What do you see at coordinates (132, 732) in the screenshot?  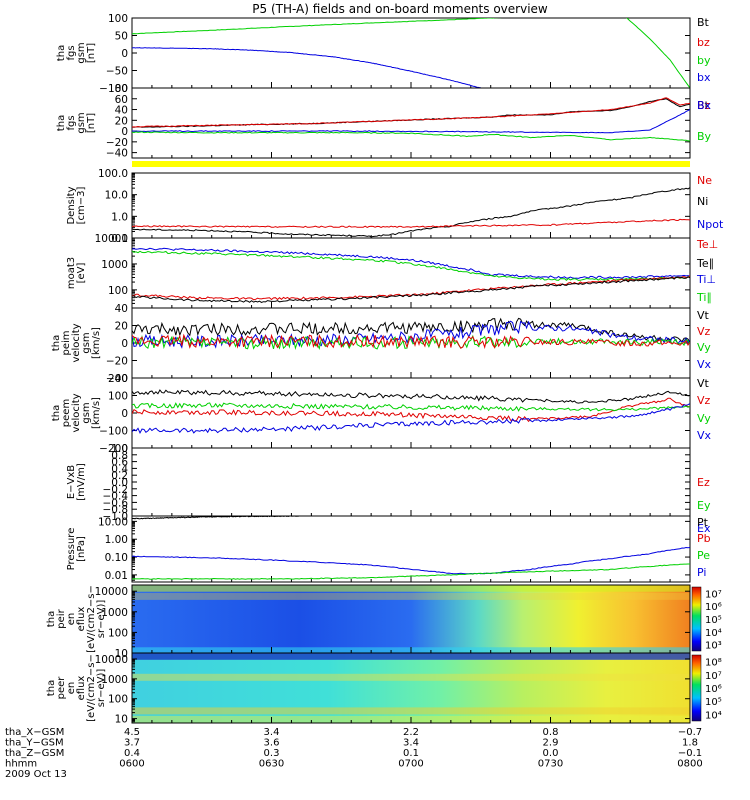 I see `ephemeris-value: 4.5` at bounding box center [132, 732].